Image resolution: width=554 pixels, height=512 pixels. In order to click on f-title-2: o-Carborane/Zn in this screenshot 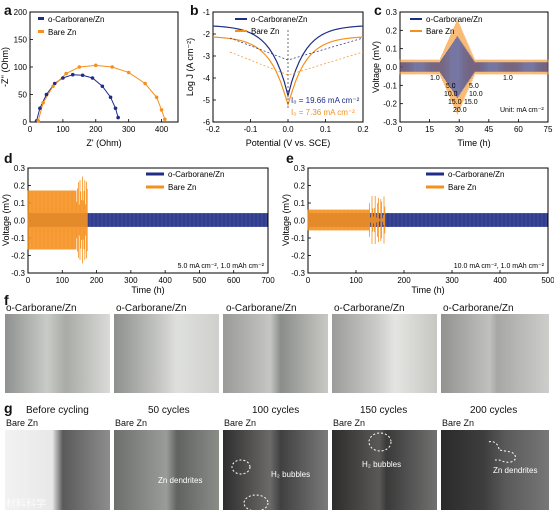, I will do `click(151, 308)`.